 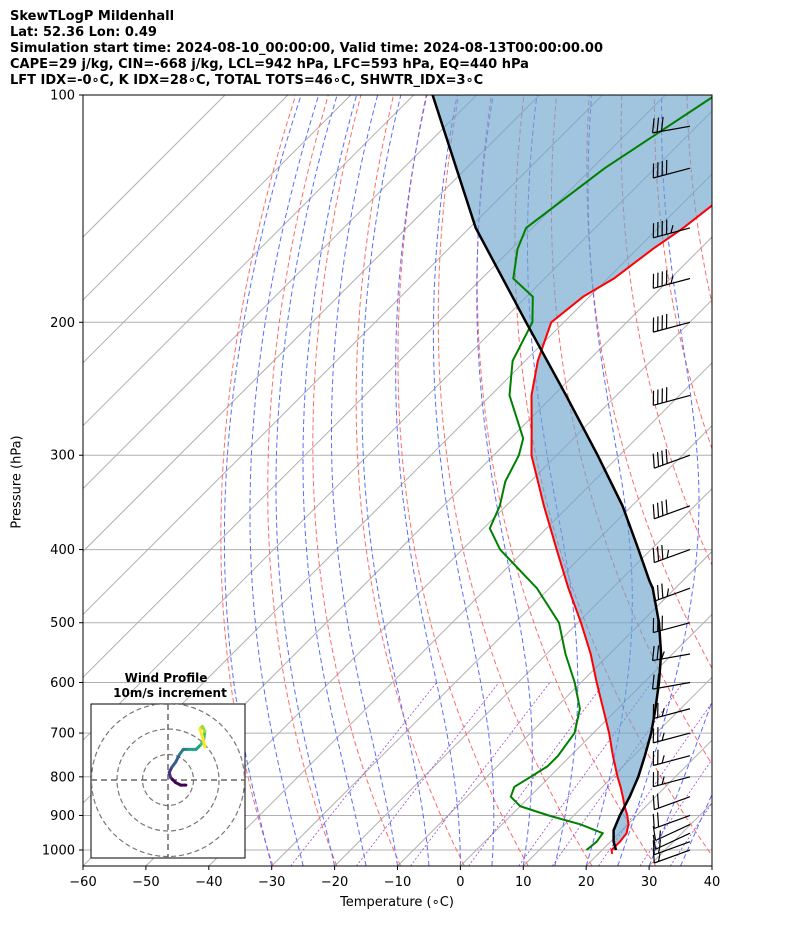 What do you see at coordinates (62, 683) in the screenshot?
I see `y-tick-label: 600` at bounding box center [62, 683].